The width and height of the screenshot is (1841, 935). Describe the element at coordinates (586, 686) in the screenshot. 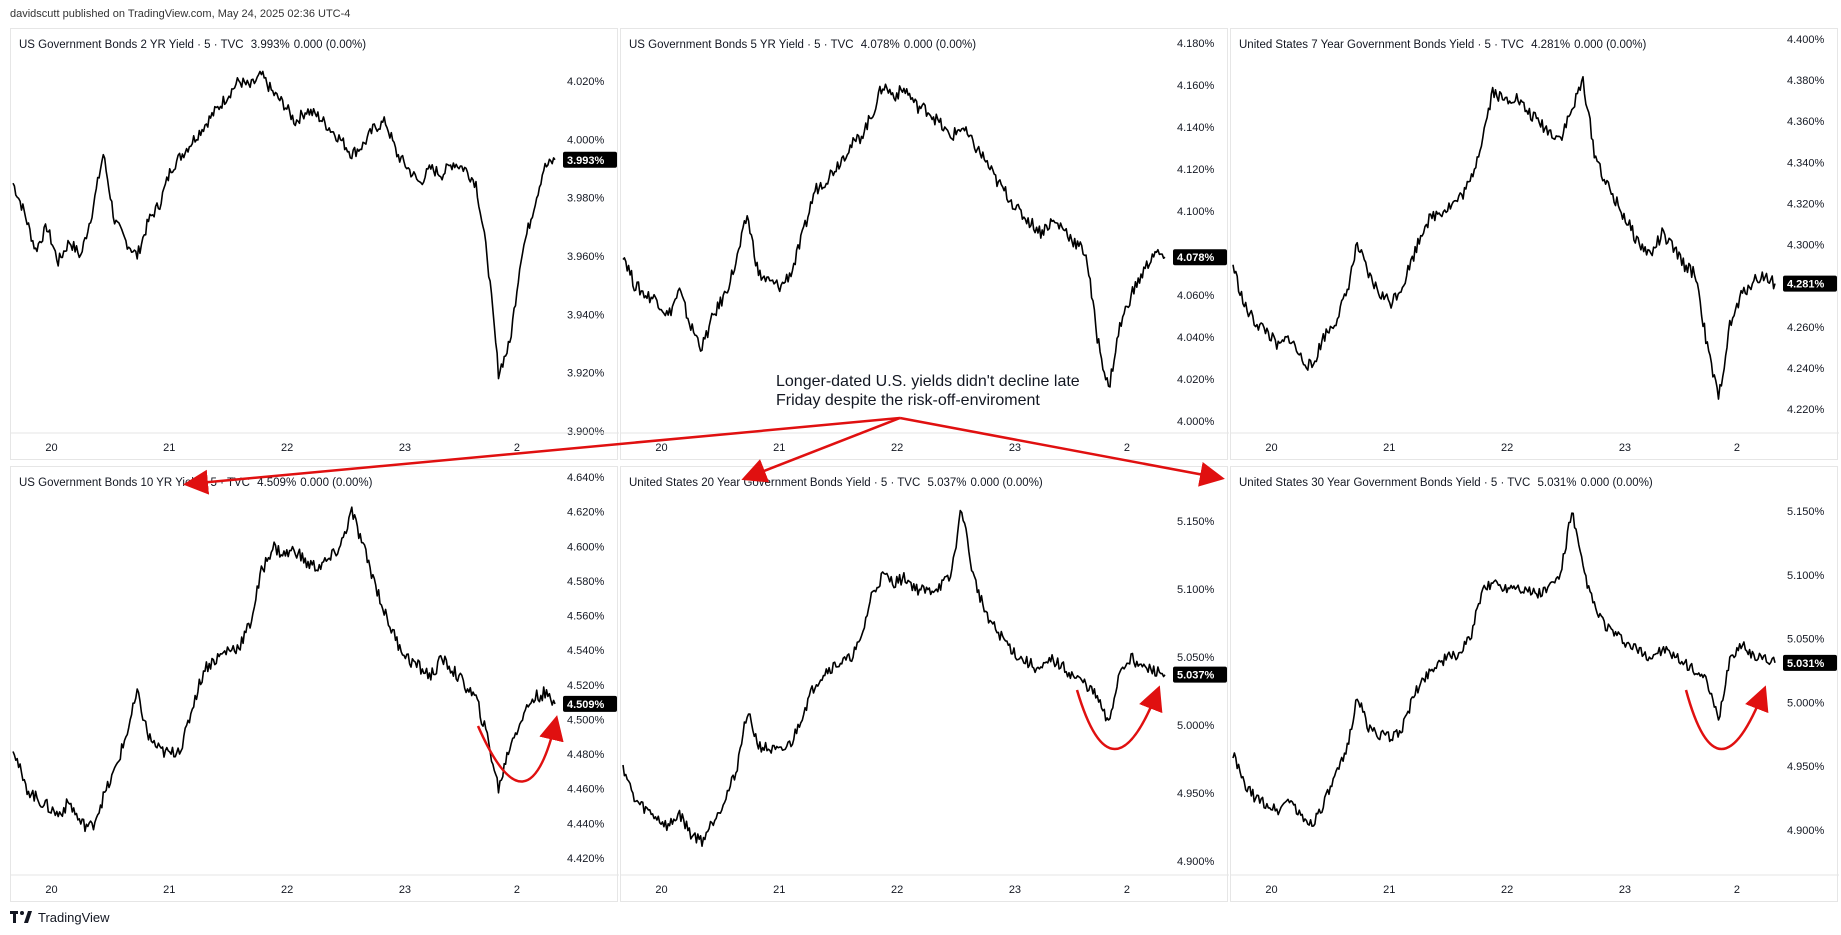

I see `y-tick-label: 4.520%` at that location.